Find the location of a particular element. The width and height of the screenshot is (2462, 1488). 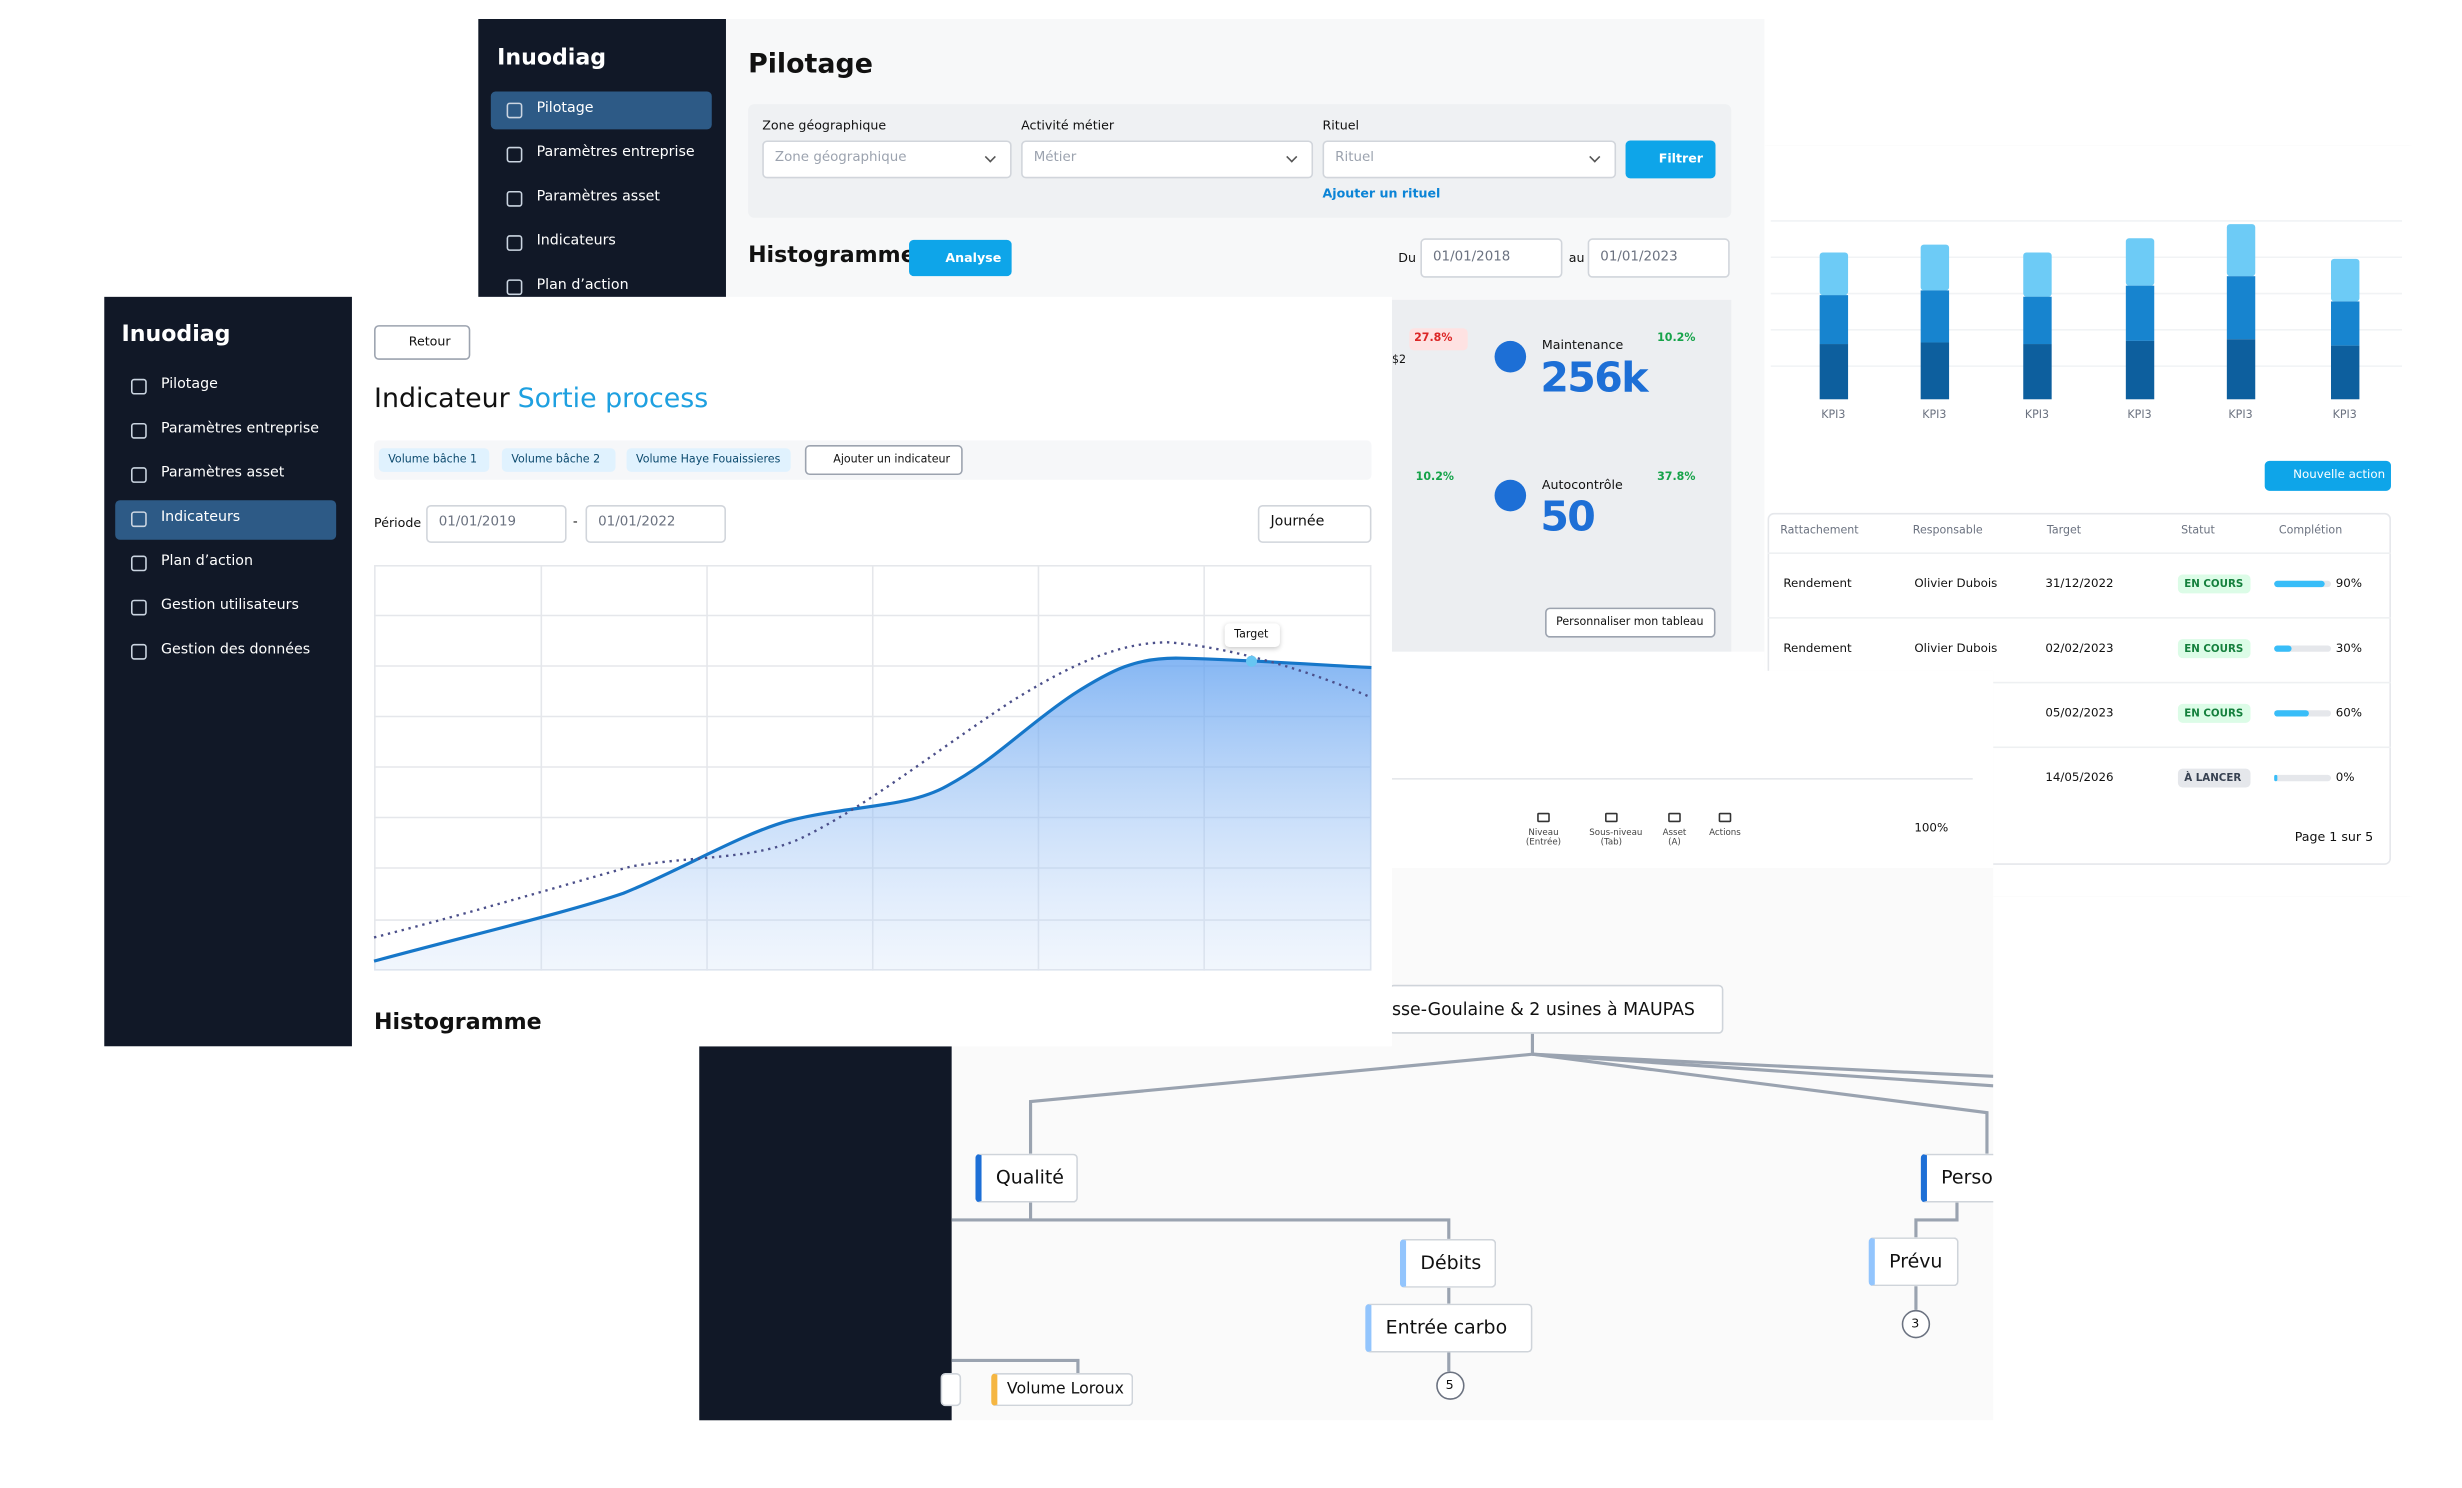

zoom: 100% is located at coordinates (1931, 827).